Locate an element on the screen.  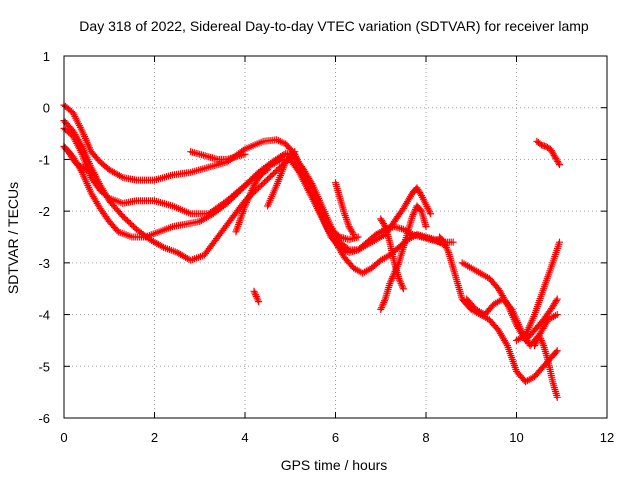
x-axis-label: GPS time / hours is located at coordinates (334, 465).